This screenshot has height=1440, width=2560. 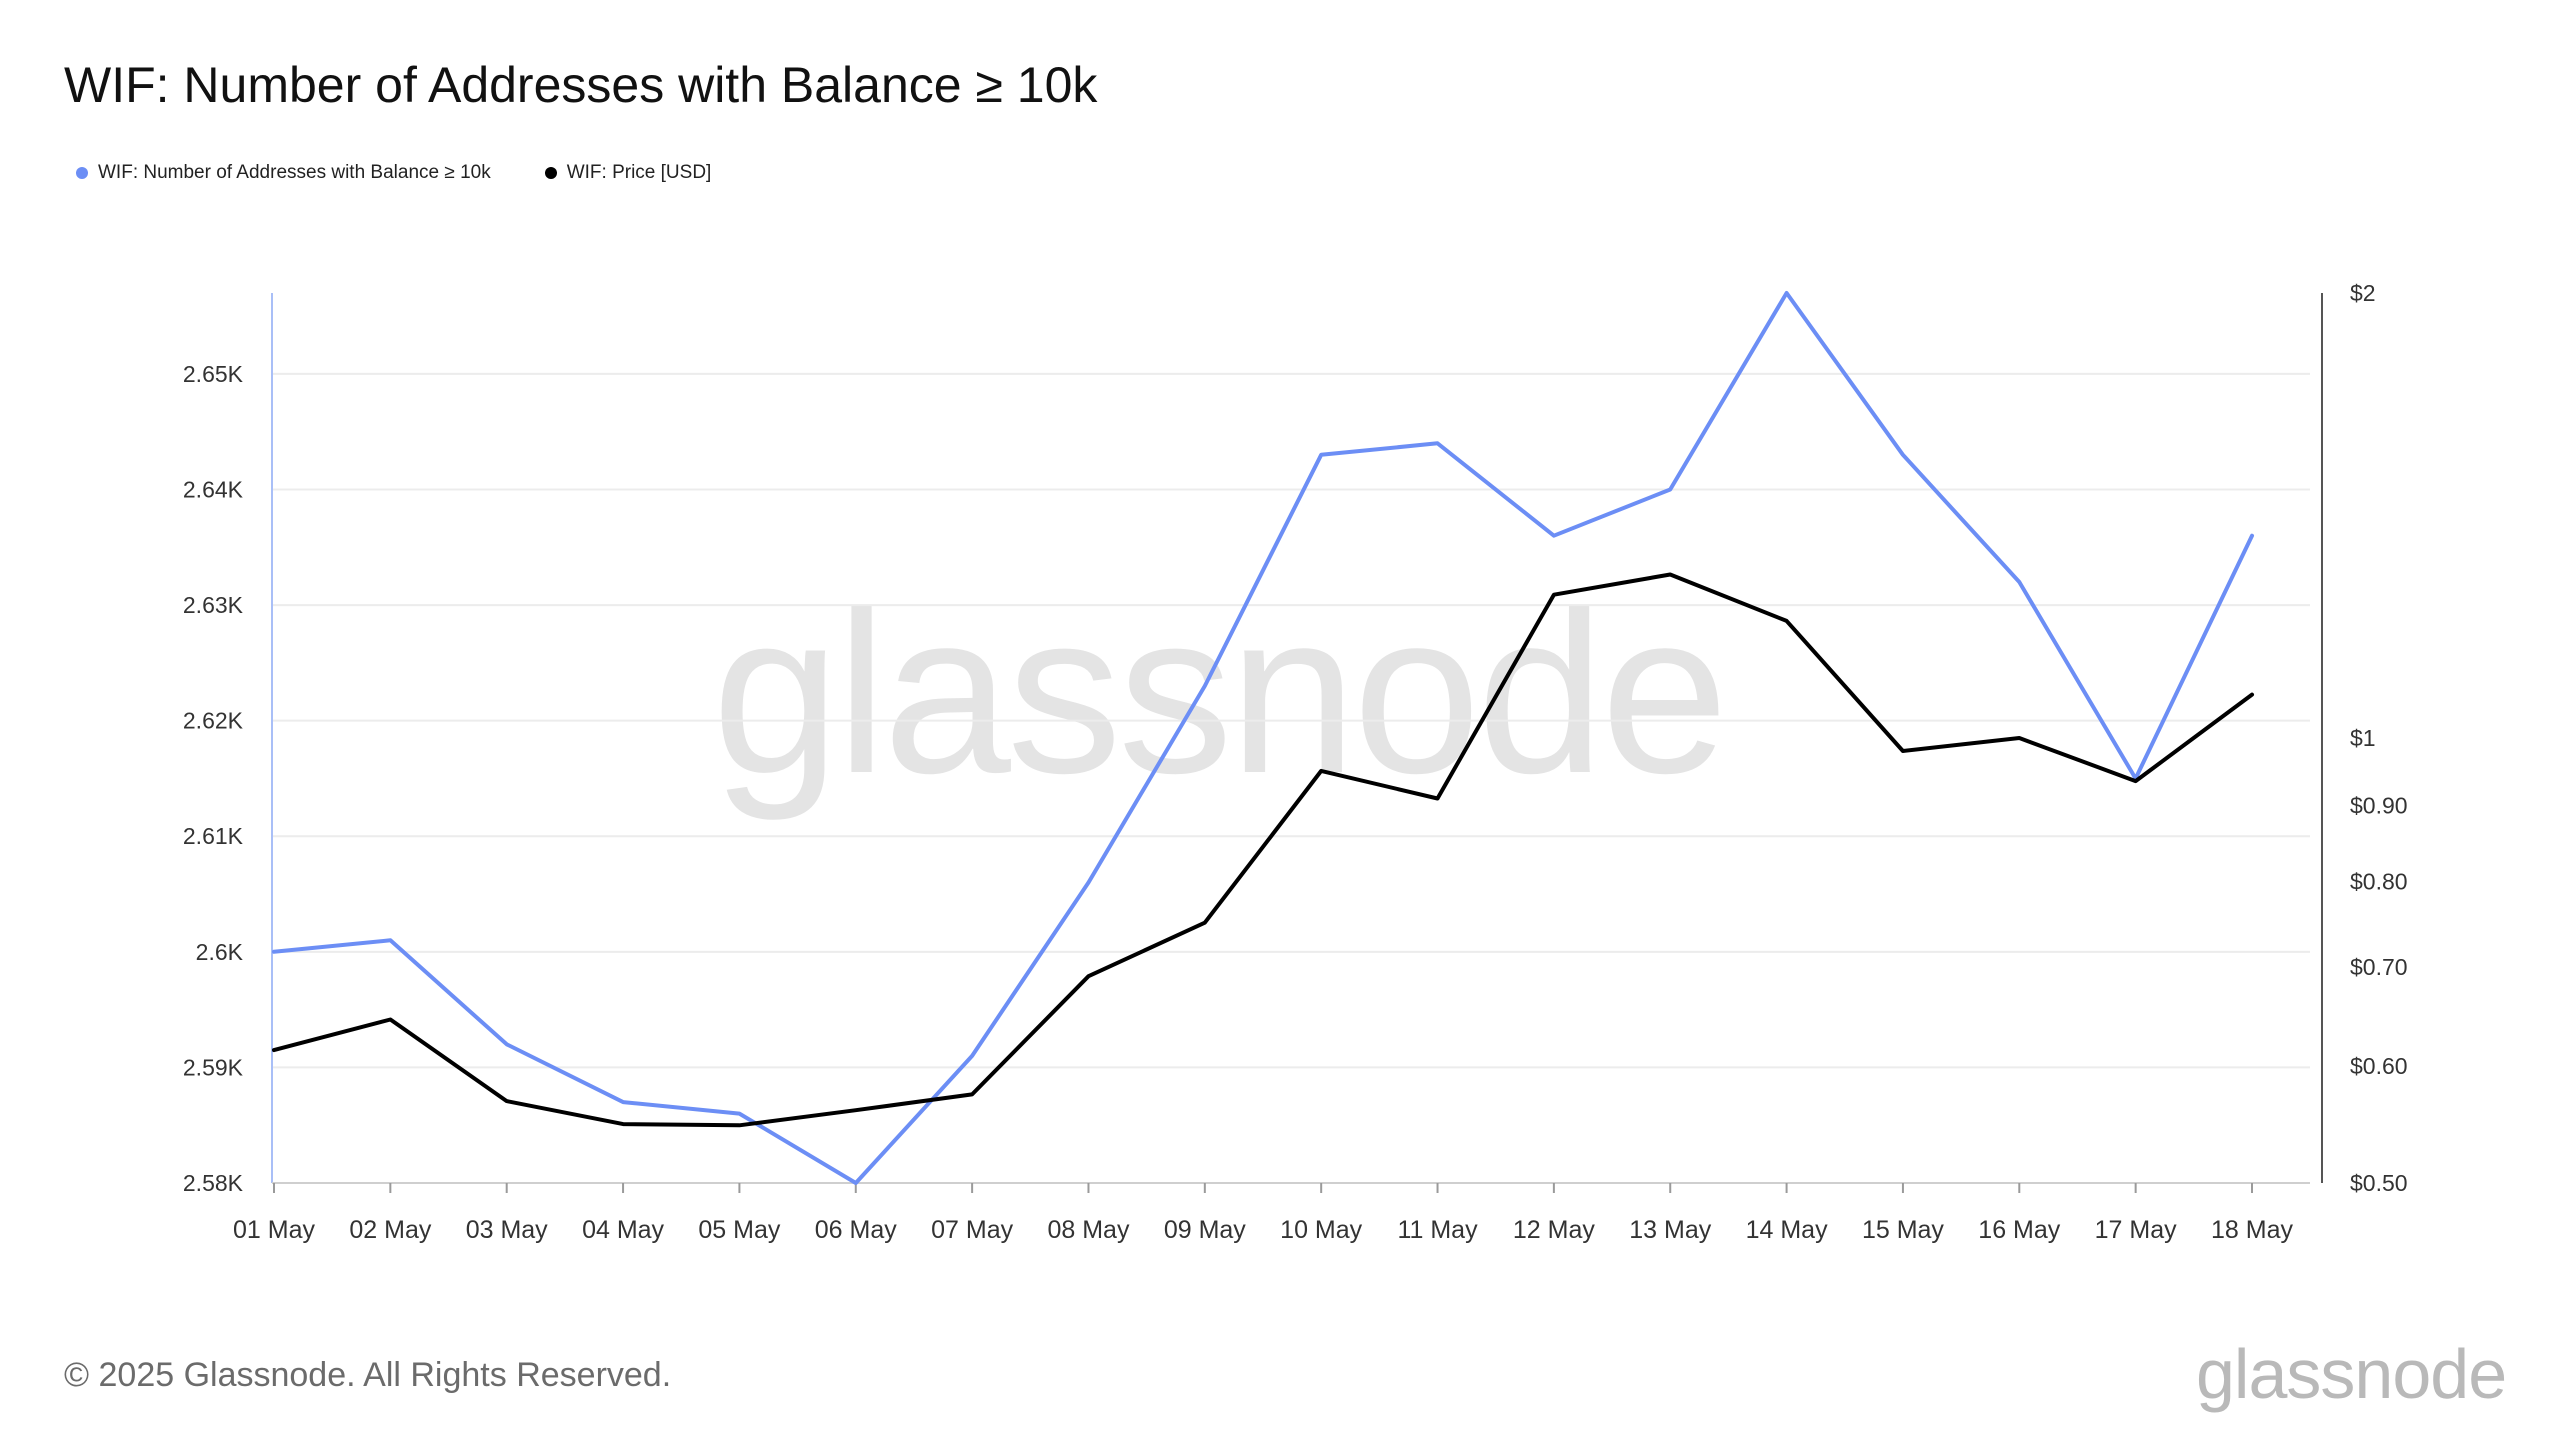 I want to click on x-tick-label: 11 May, so click(x=1437, y=1230).